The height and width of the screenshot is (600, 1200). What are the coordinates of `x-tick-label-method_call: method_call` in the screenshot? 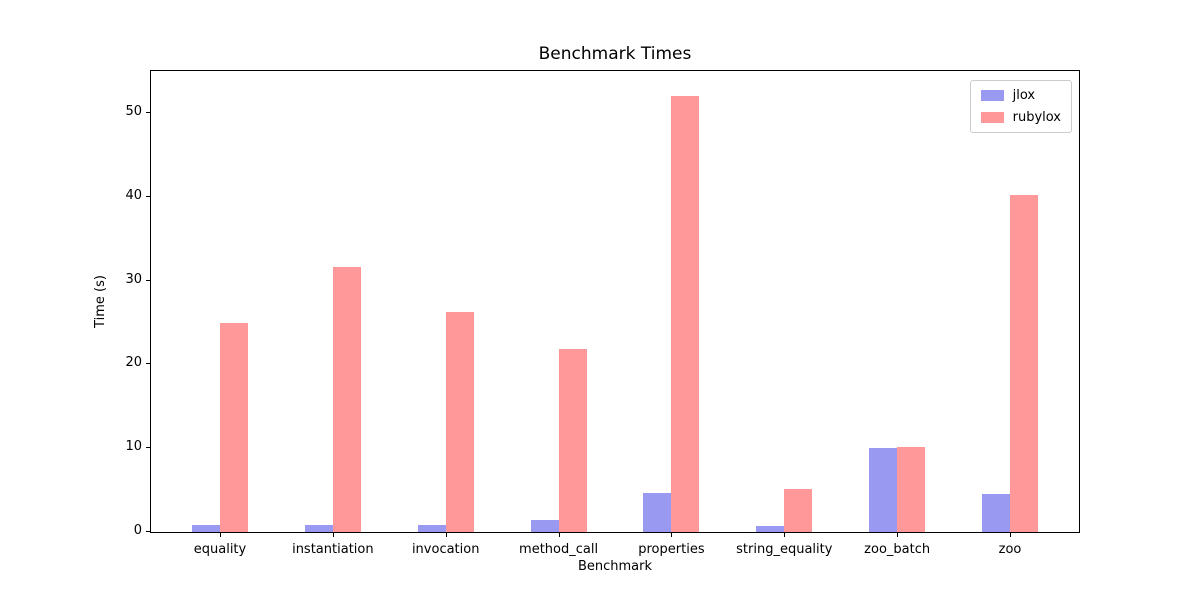 It's located at (559, 549).